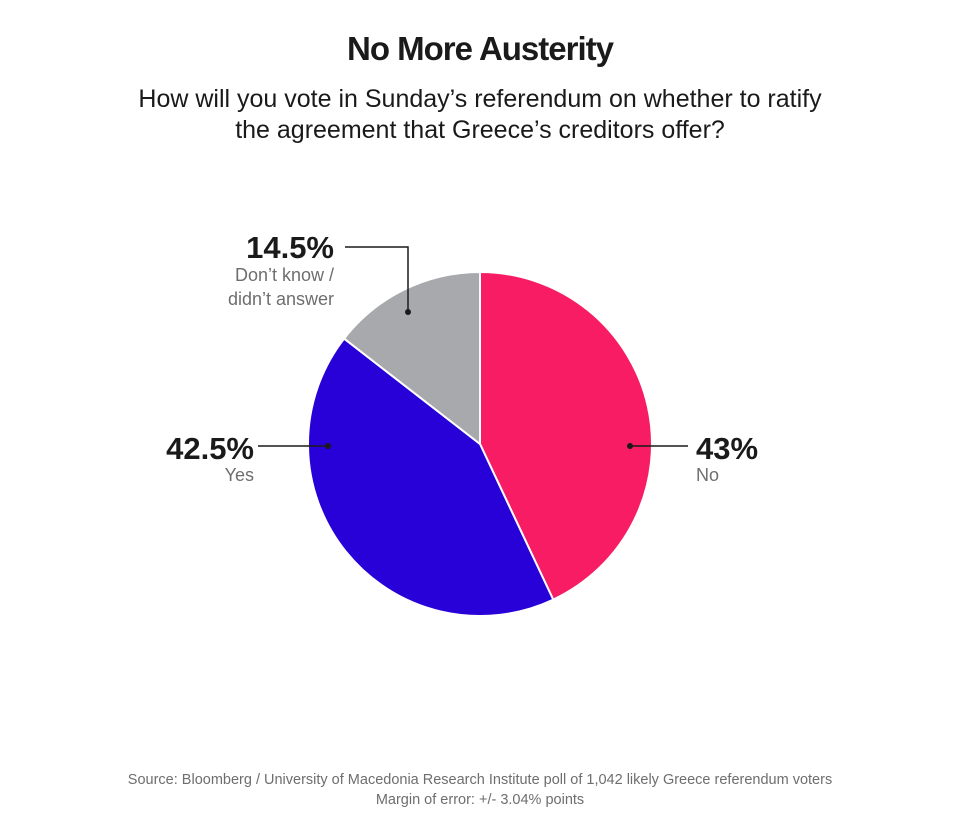 Image resolution: width=960 pixels, height=840 pixels. Describe the element at coordinates (281, 299) in the screenshot. I see `category-label: didn’t answer` at that location.